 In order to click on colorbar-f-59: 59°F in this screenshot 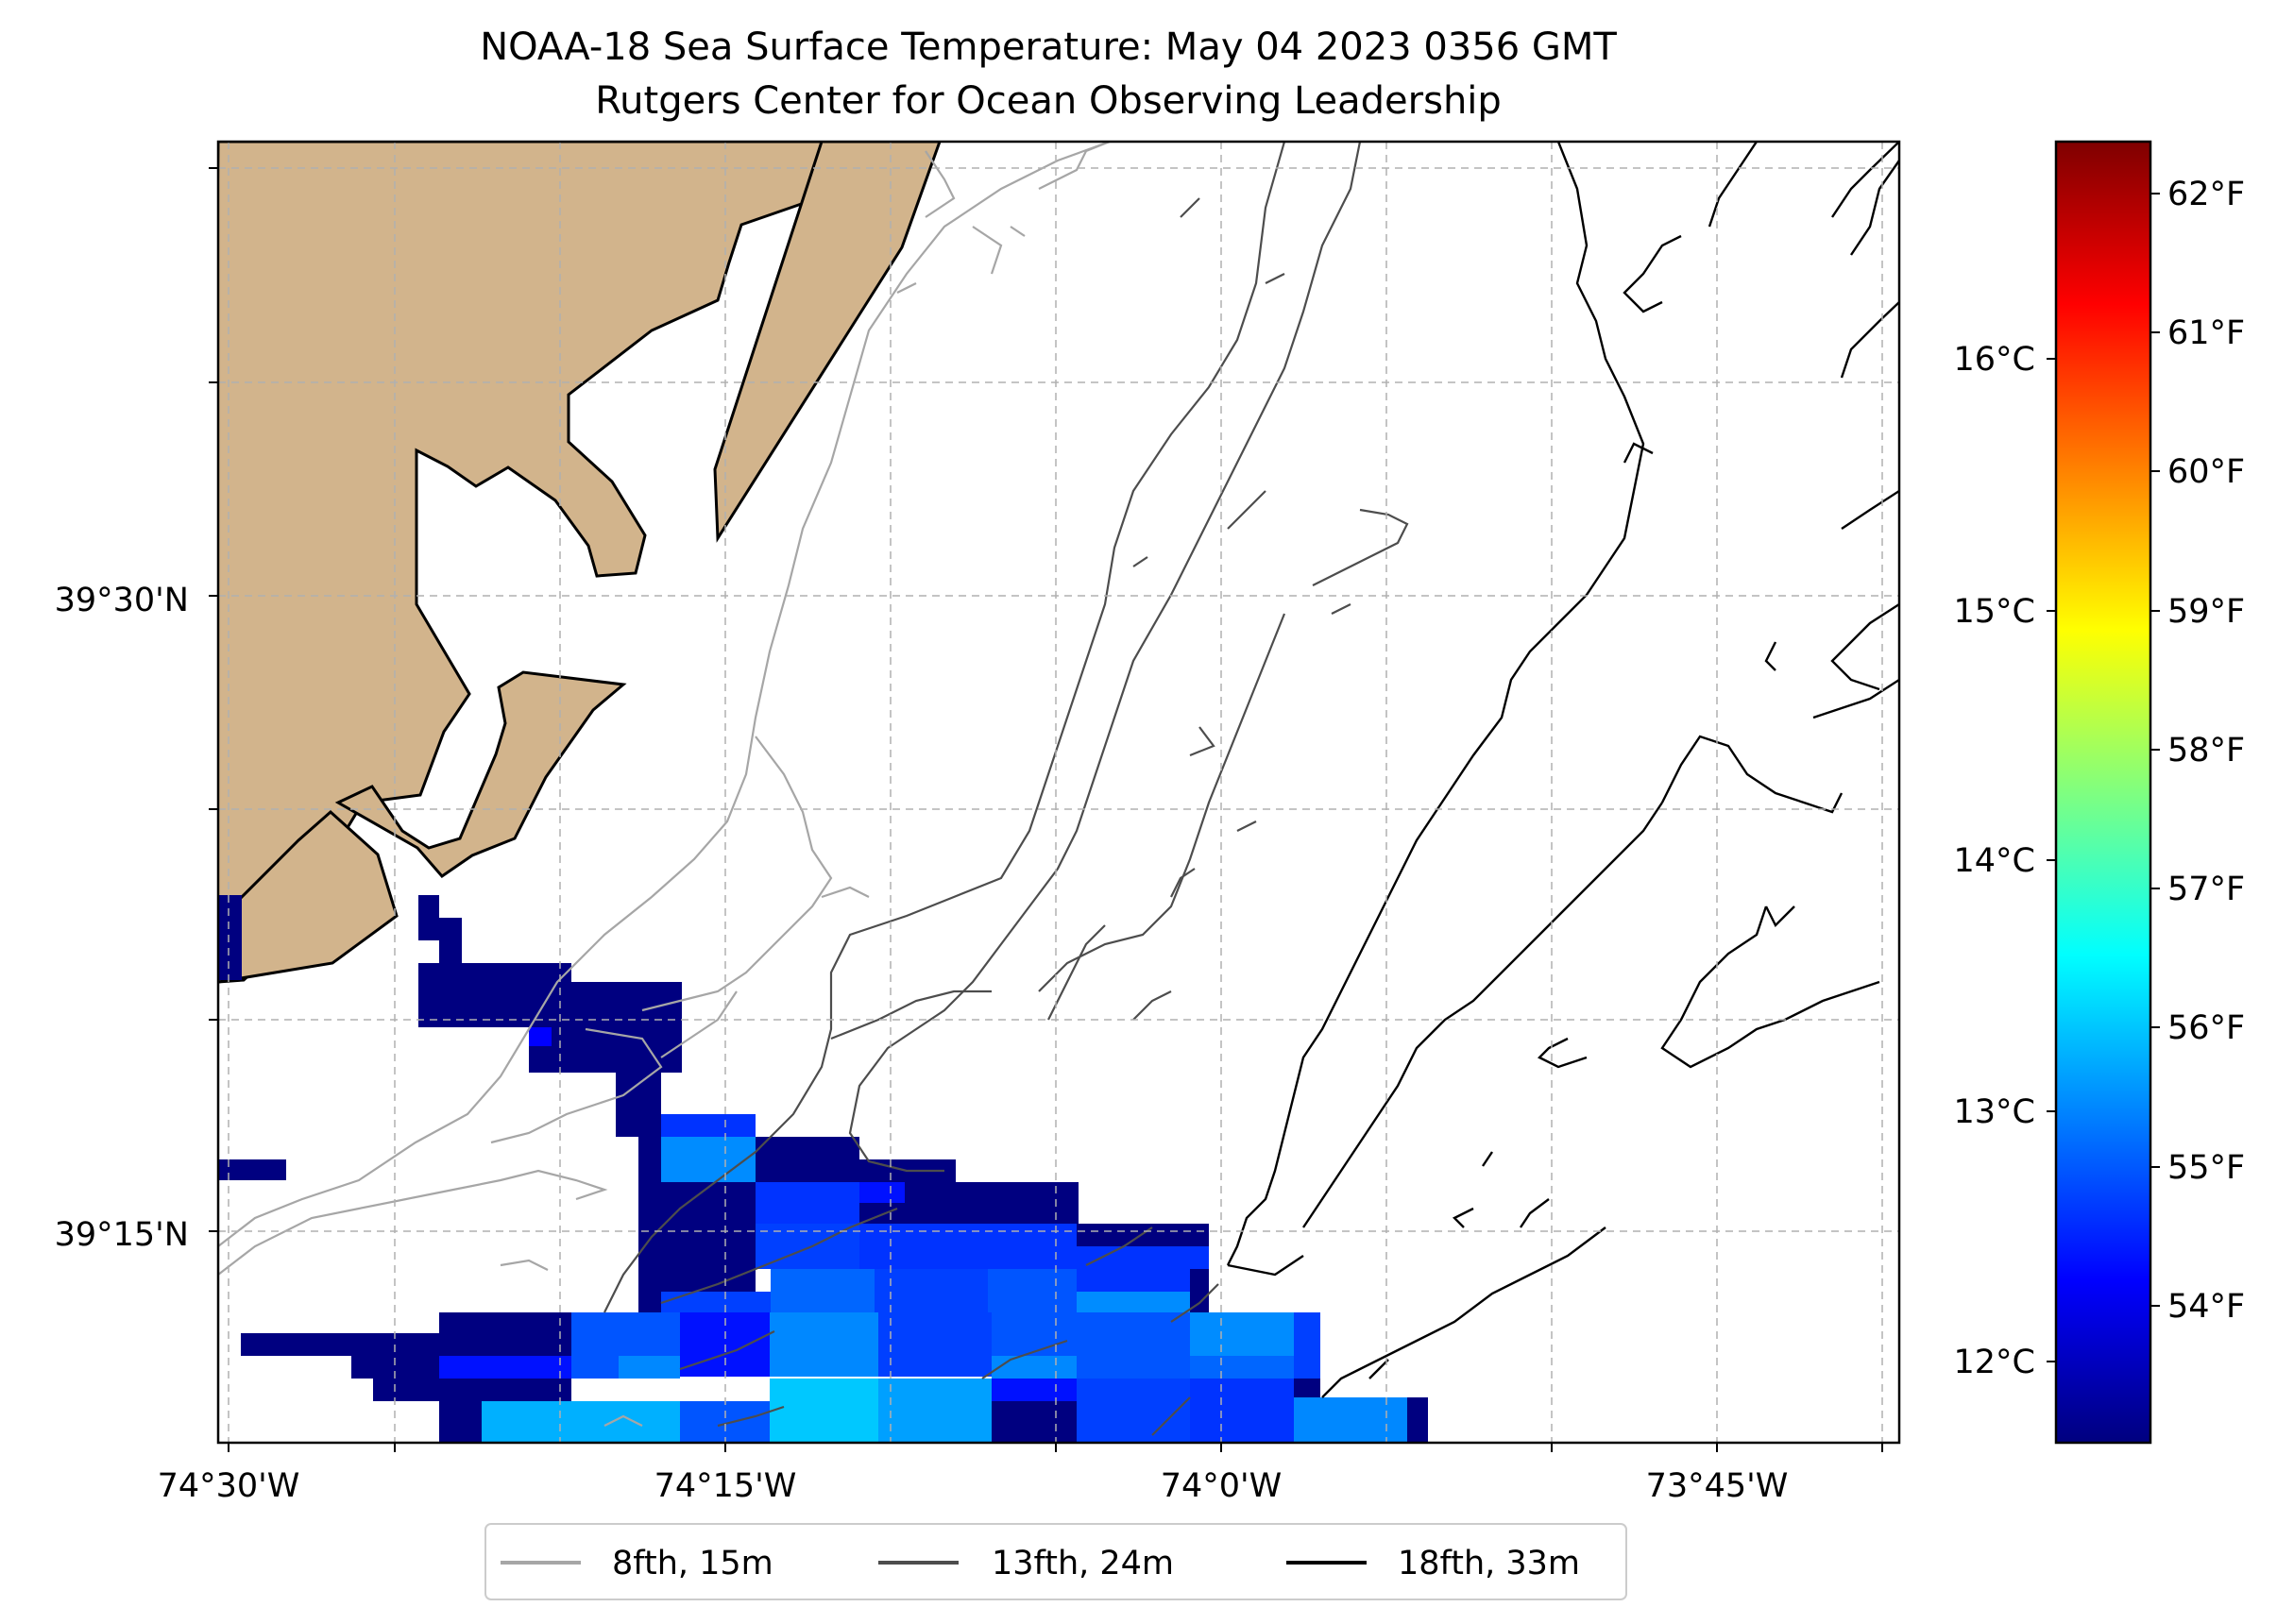, I will do `click(2206, 612)`.